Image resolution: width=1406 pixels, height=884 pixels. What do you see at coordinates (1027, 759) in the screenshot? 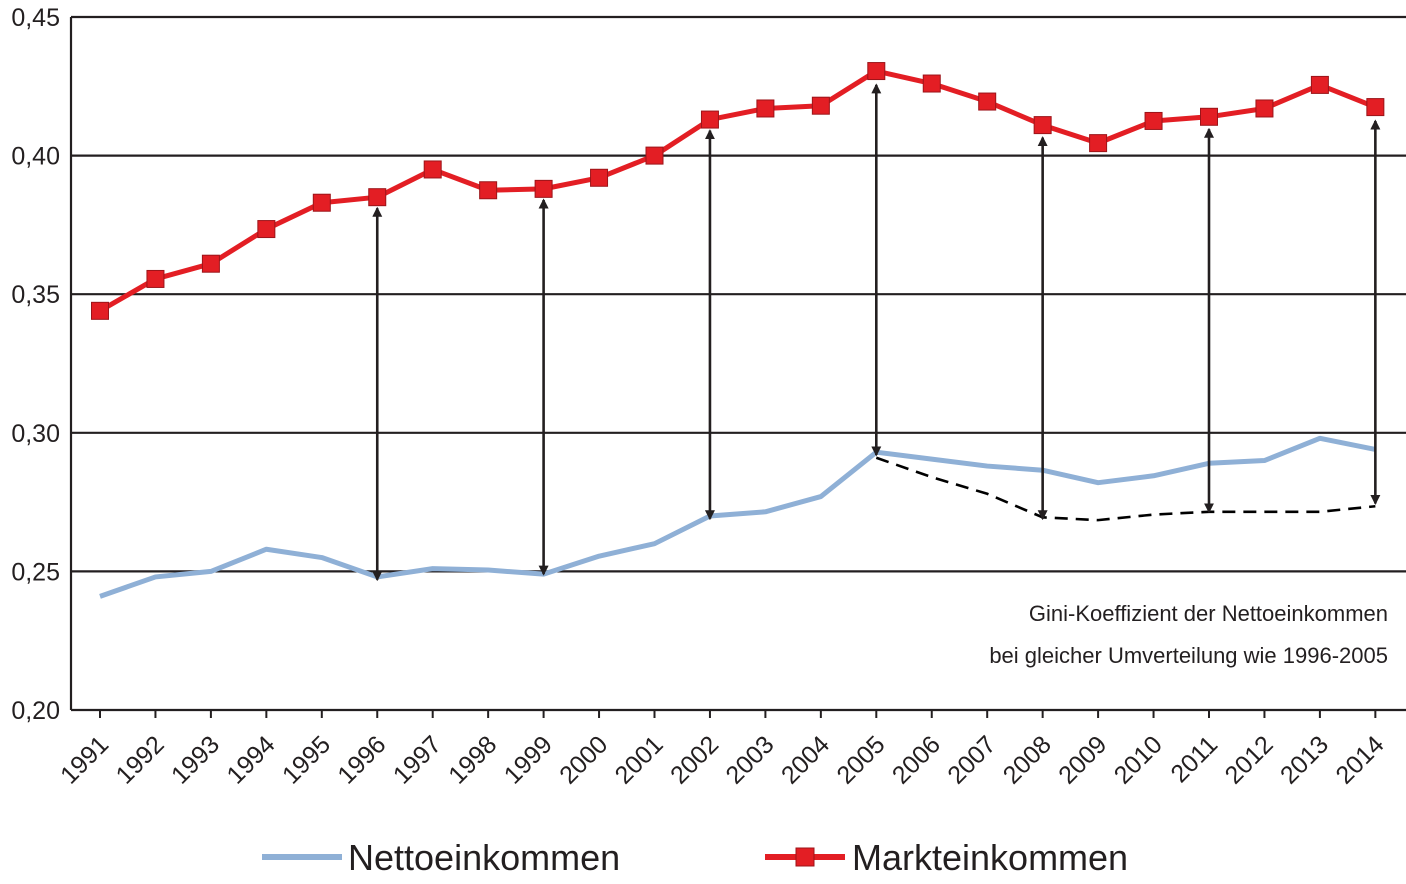
I see `x-tick-label: 2008` at bounding box center [1027, 759].